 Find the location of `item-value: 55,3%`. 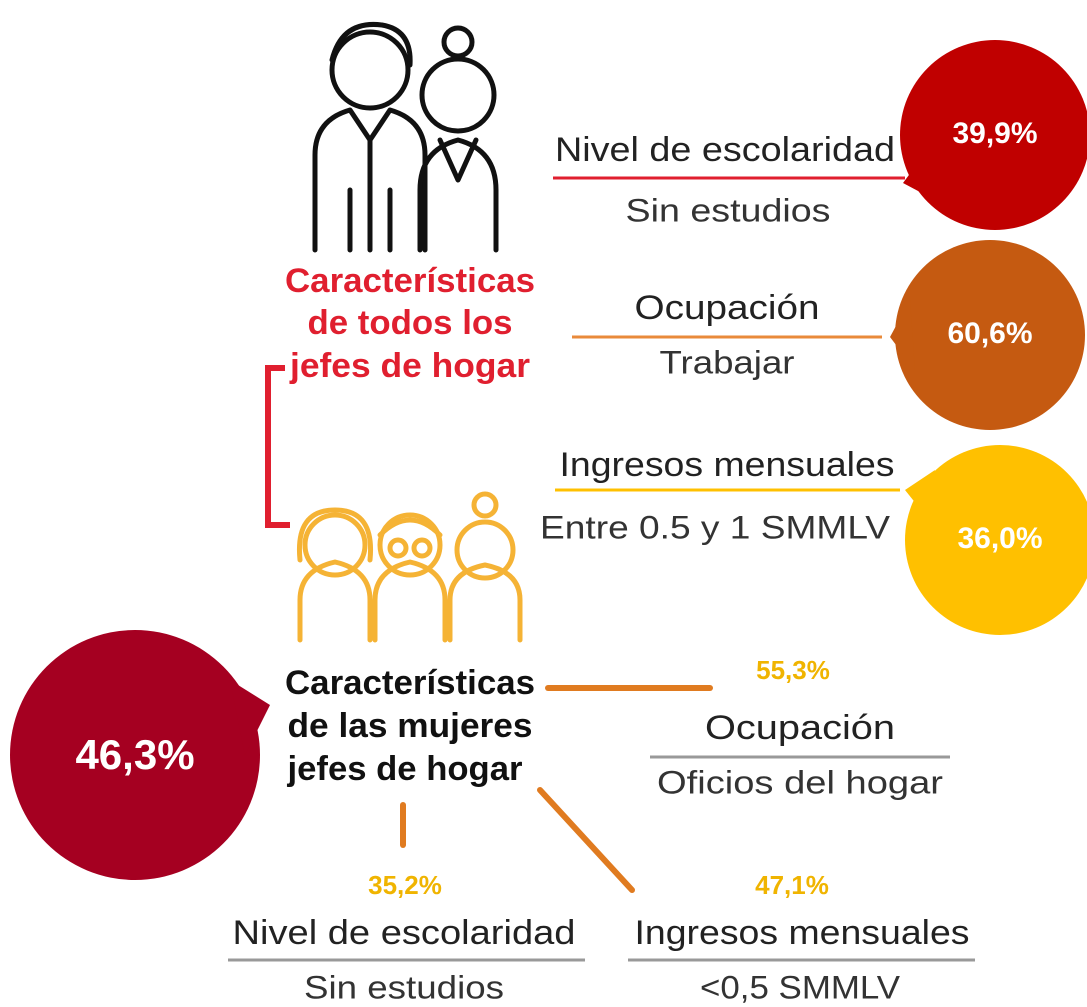

item-value: 55,3% is located at coordinates (793, 670).